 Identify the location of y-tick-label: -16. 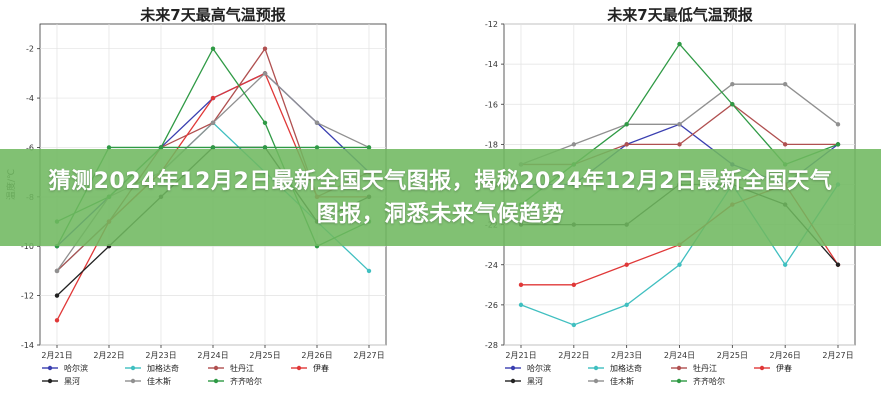
(491, 104).